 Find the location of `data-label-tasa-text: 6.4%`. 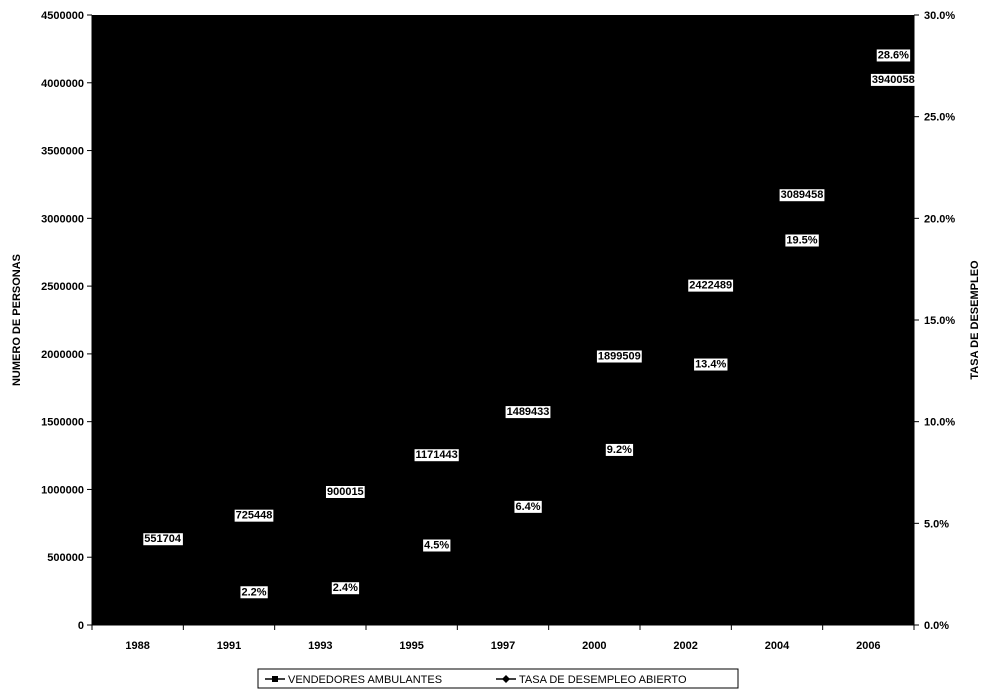

data-label-tasa-text: 6.4% is located at coordinates (527, 507).